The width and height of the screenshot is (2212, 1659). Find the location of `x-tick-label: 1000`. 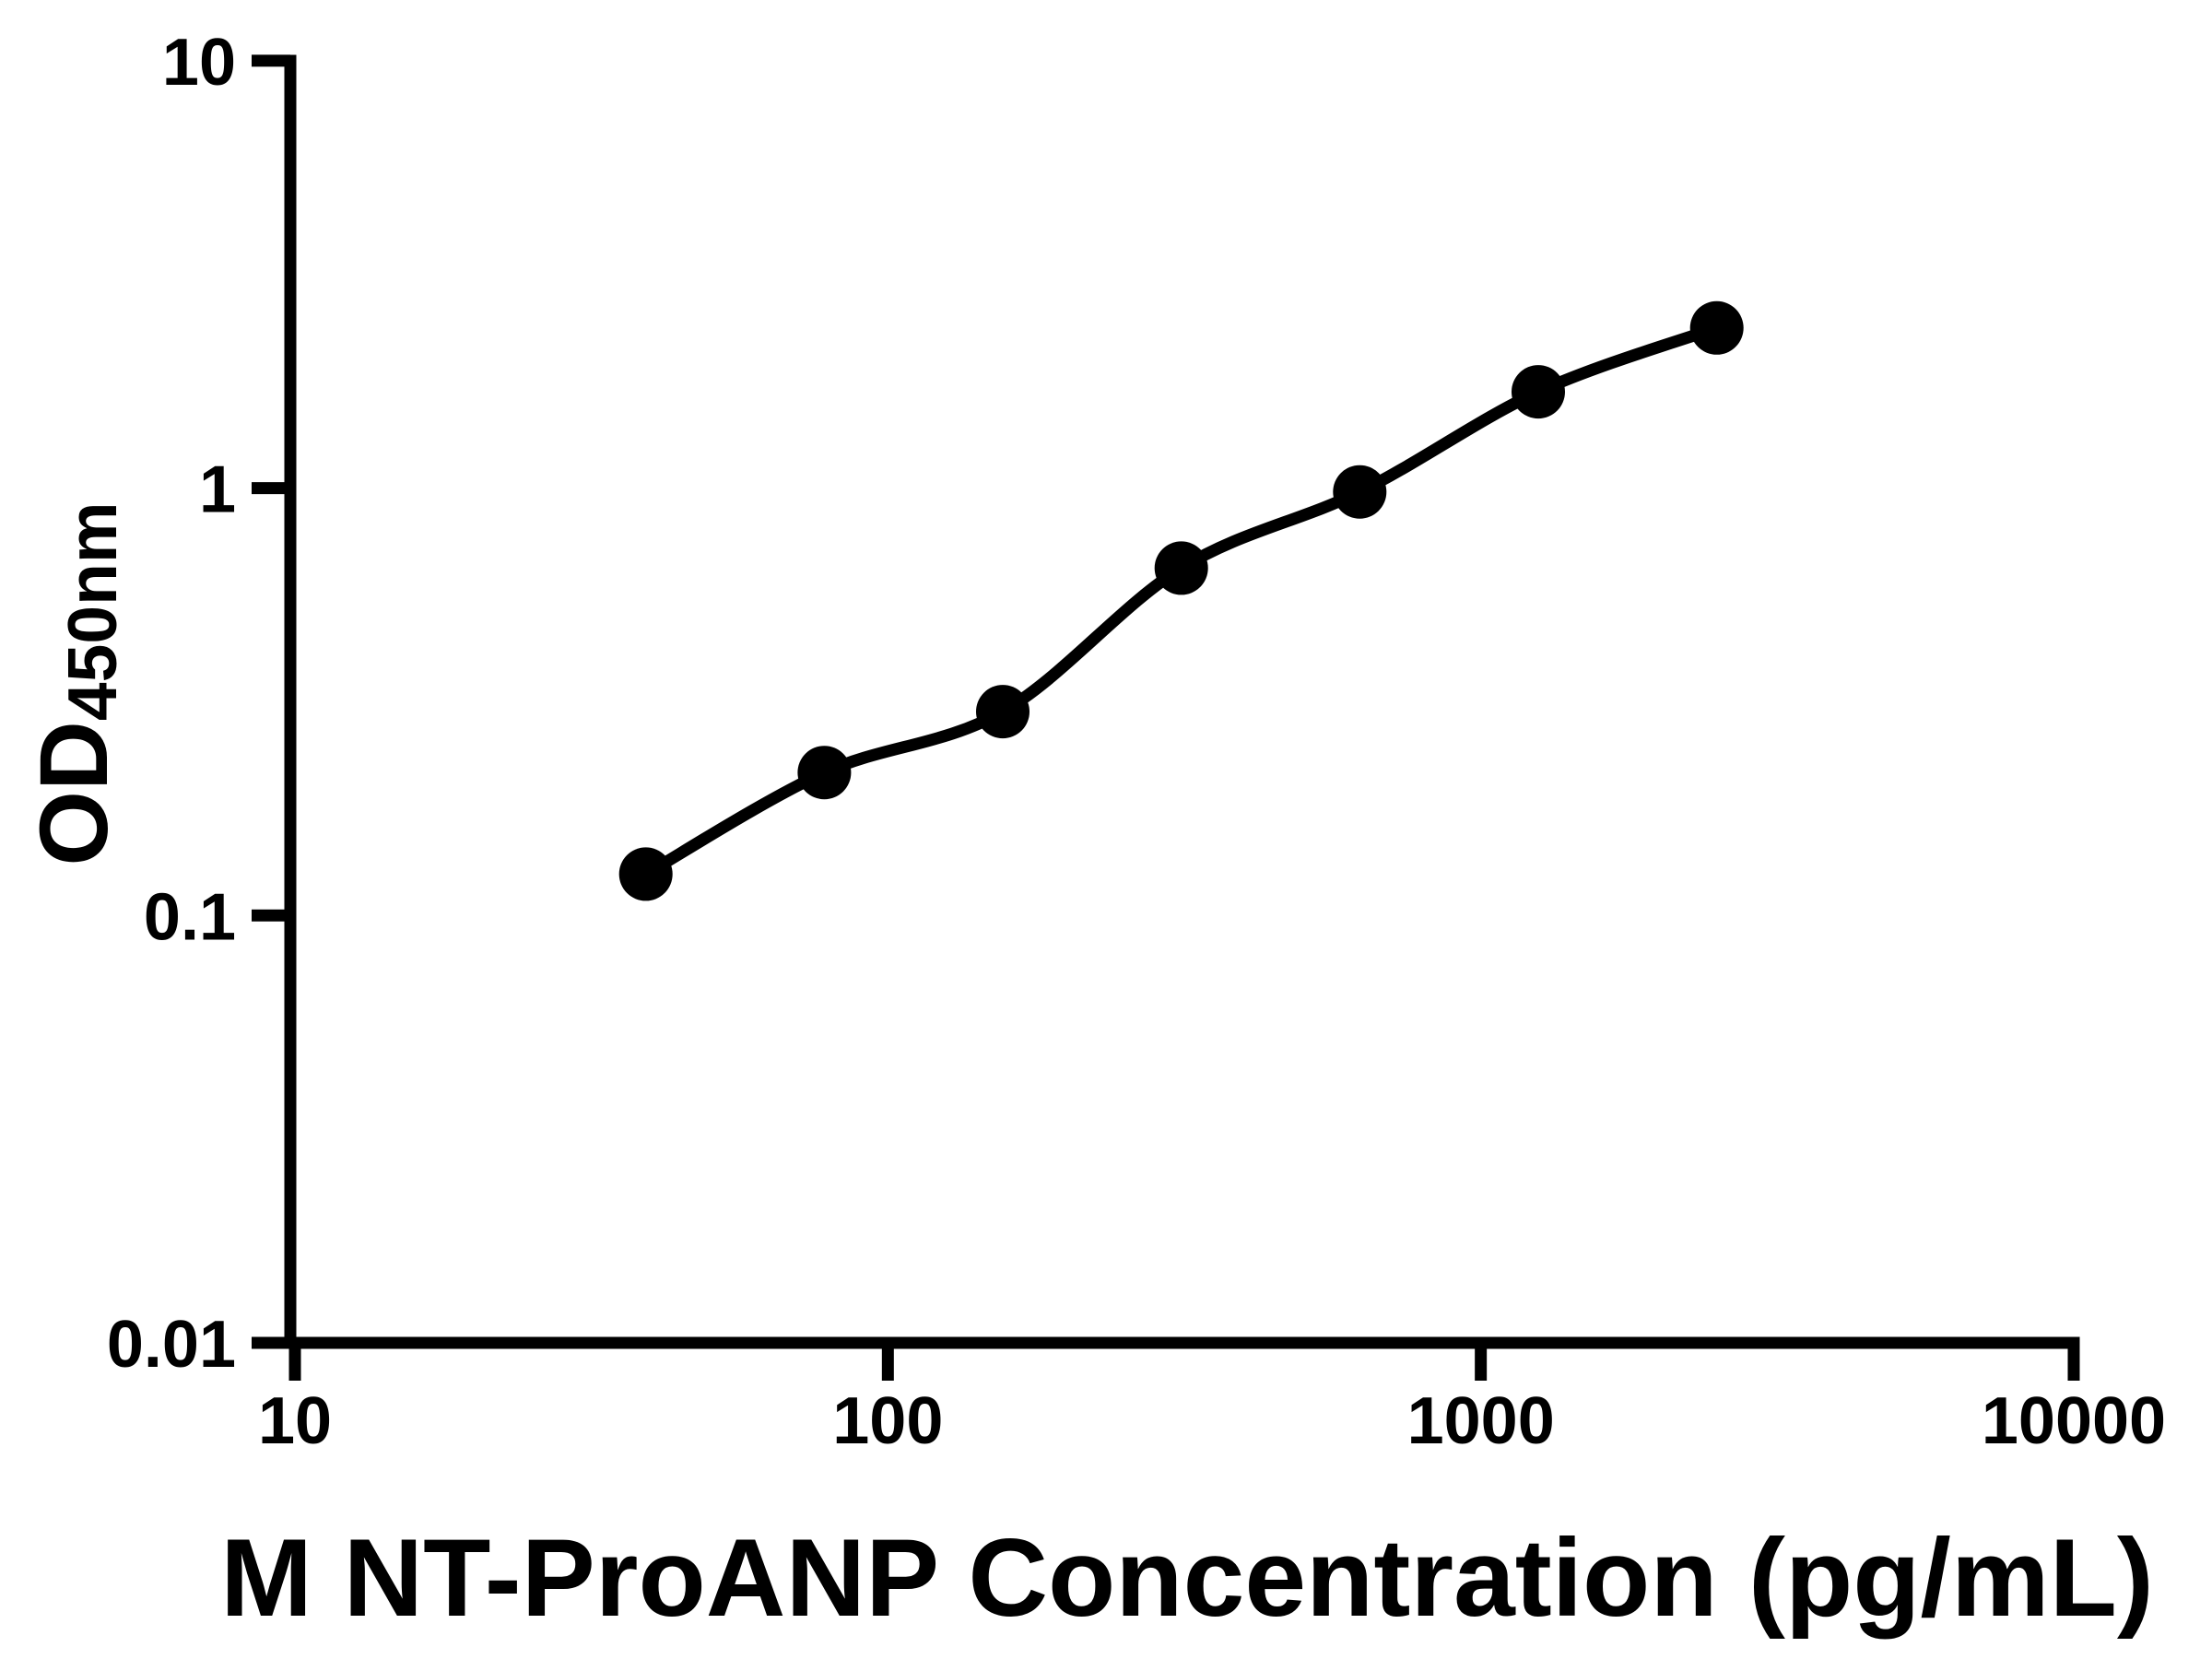

x-tick-label: 1000 is located at coordinates (1481, 1421).